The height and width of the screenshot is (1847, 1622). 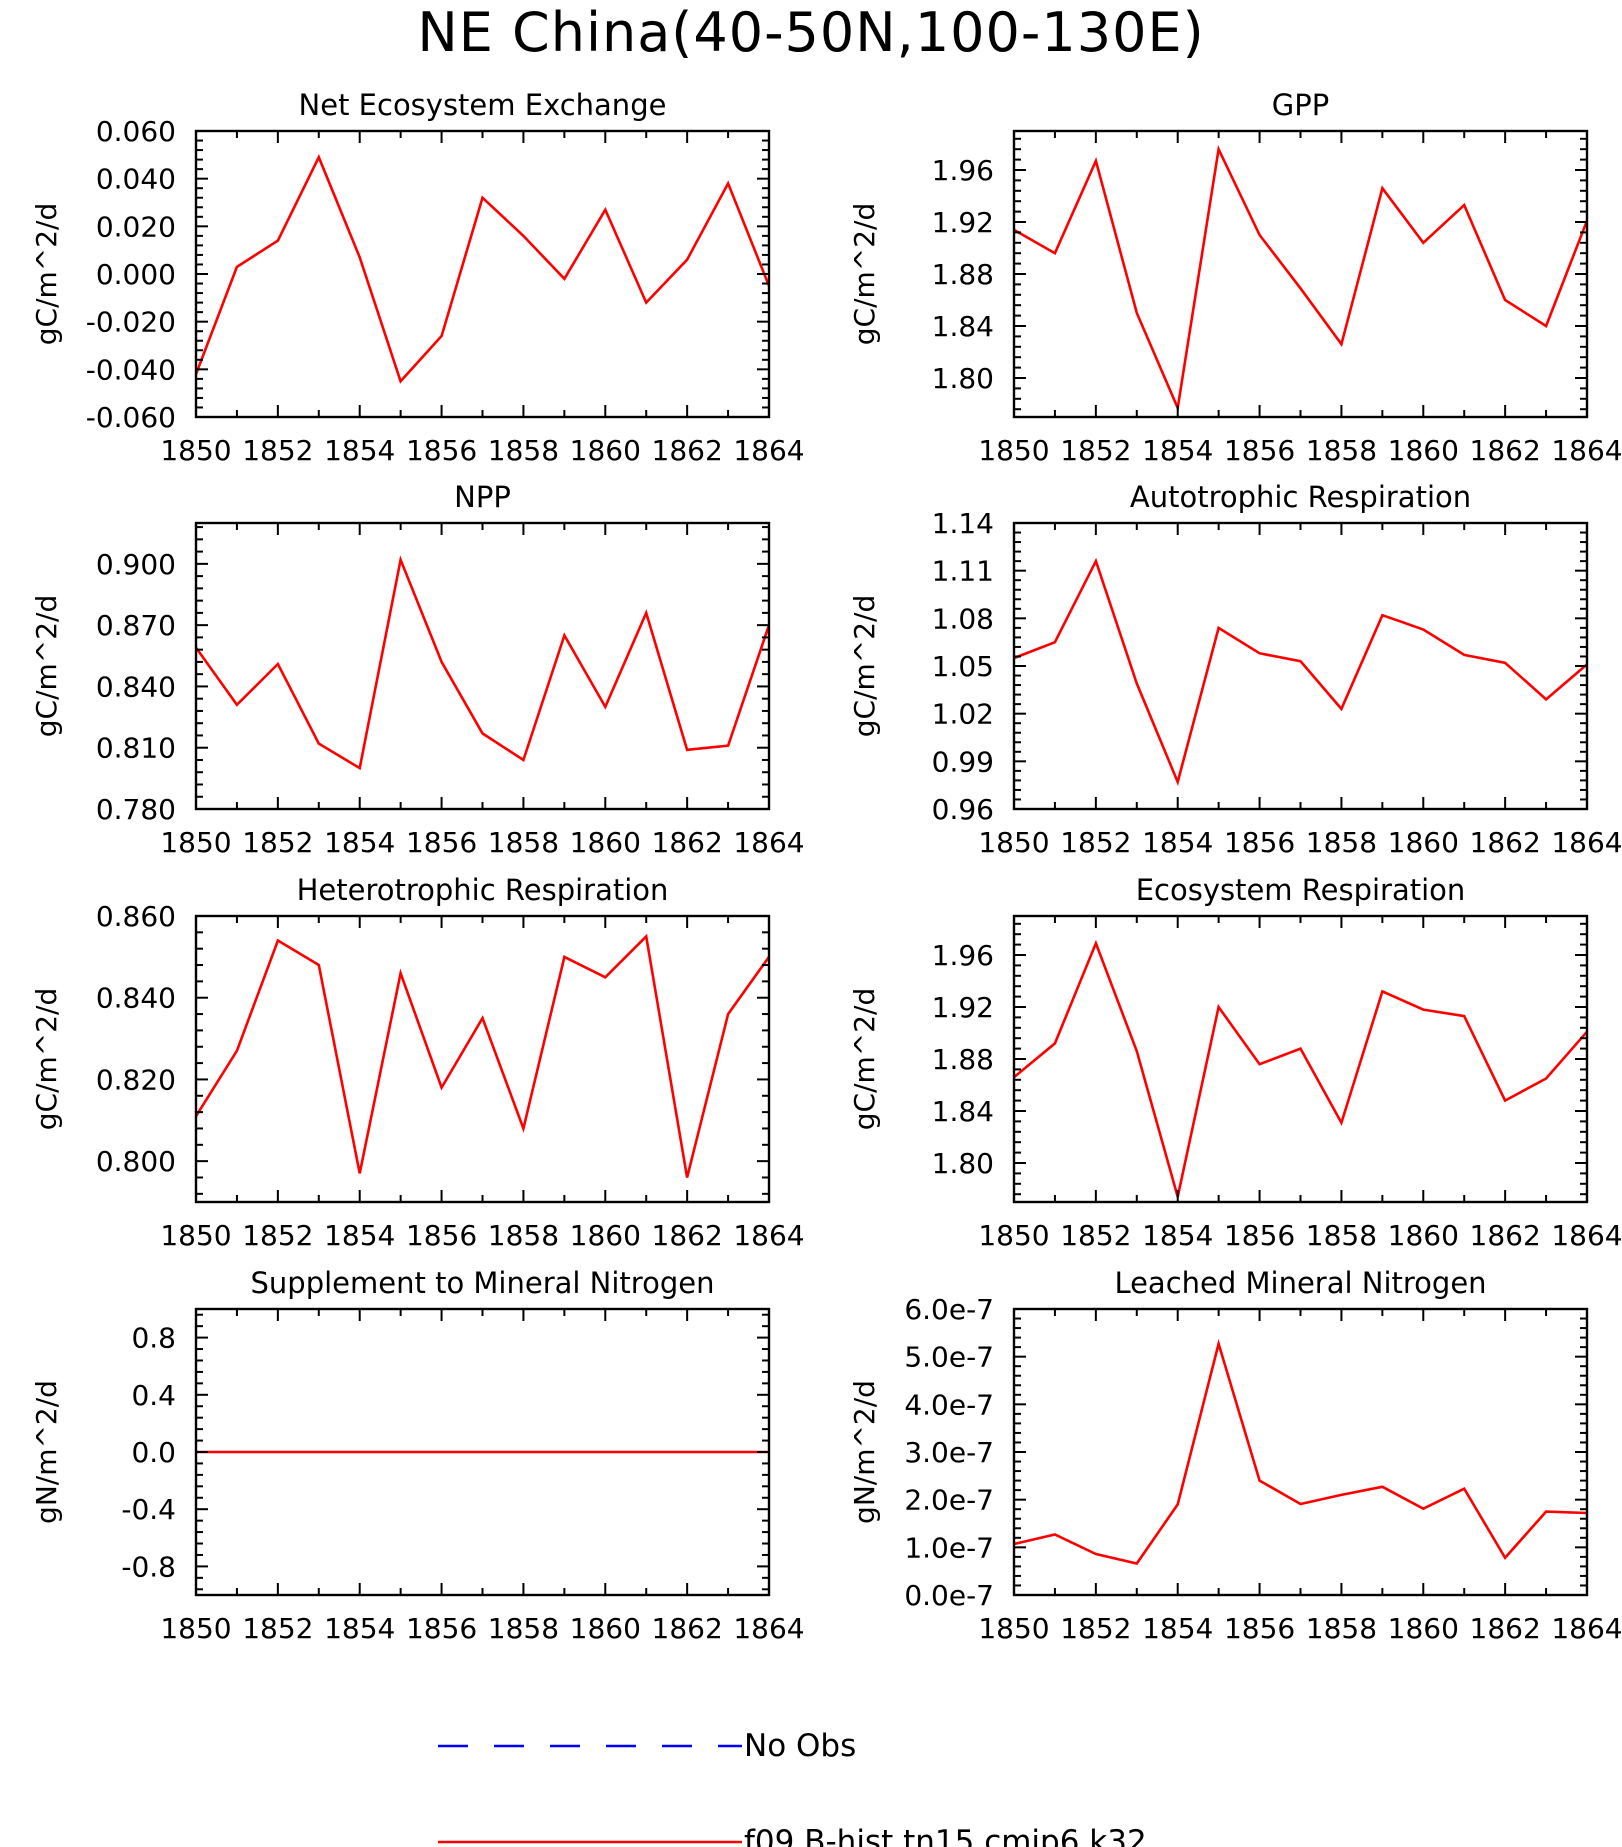 I want to click on y-tick-label: -0.4, so click(x=148, y=1509).